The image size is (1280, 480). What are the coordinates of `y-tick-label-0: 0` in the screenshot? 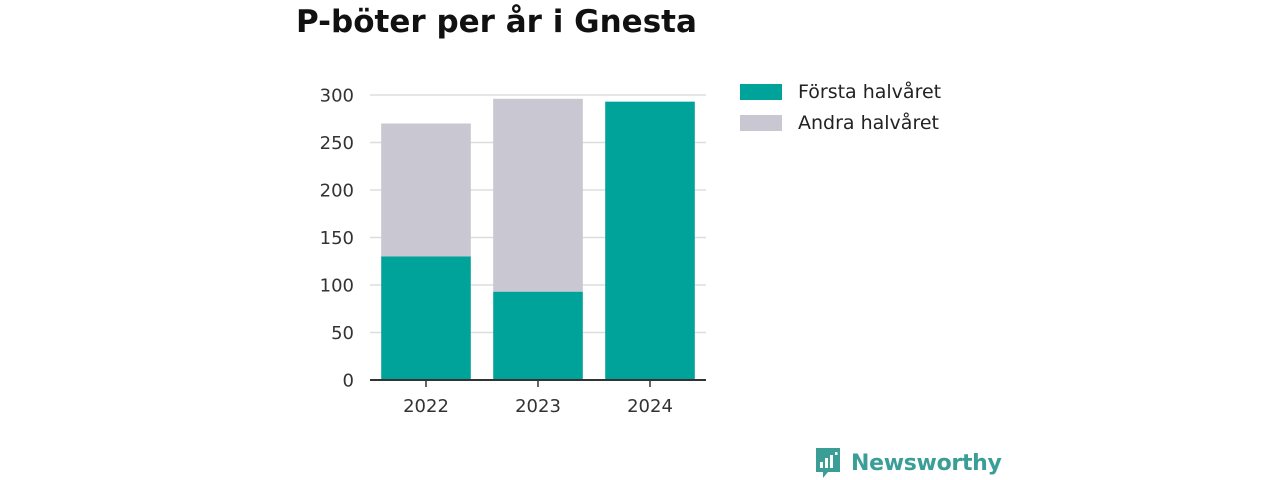 It's located at (348, 381).